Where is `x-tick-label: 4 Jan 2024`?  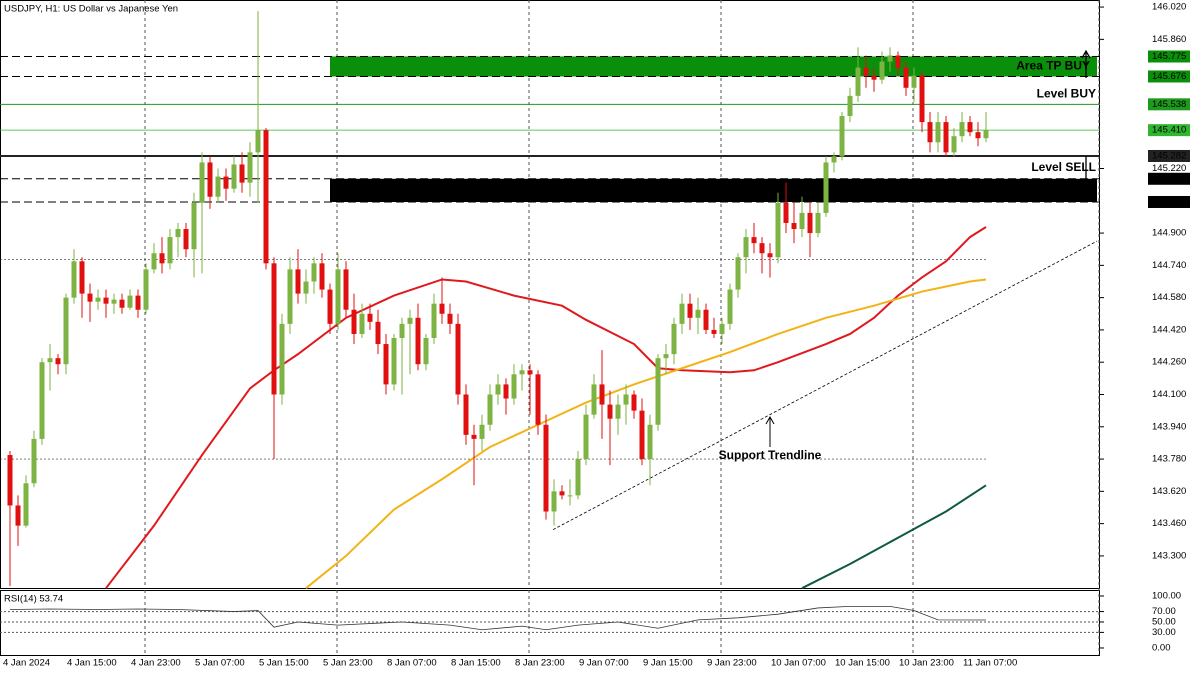 x-tick-label: 4 Jan 2024 is located at coordinates (26, 663).